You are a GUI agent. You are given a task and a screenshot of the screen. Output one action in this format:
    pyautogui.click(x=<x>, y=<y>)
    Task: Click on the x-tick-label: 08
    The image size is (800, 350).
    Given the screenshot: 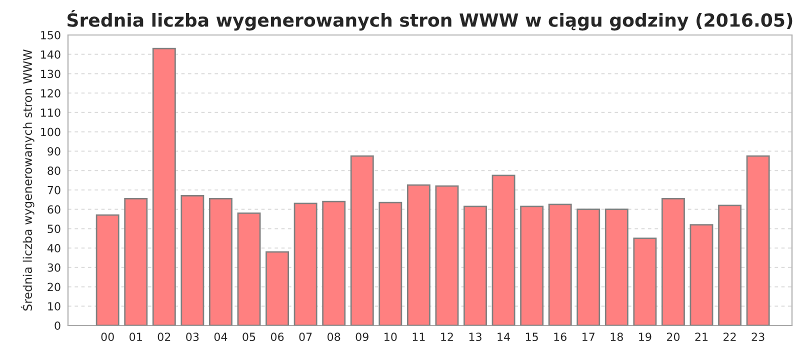 What is the action you would take?
    pyautogui.click(x=334, y=337)
    